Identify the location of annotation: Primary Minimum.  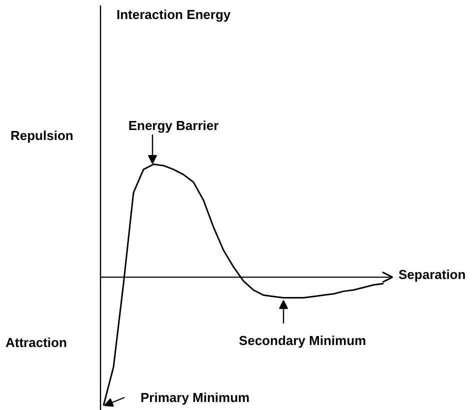
(195, 397).